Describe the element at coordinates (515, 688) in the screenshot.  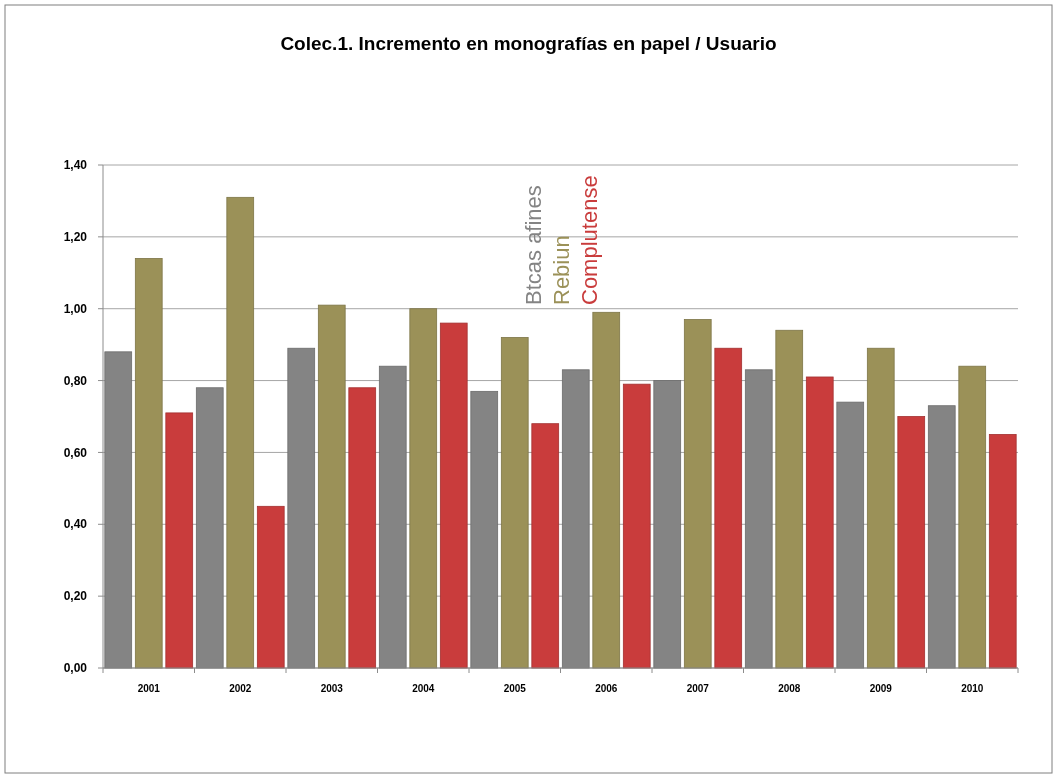
I see `x-tick-label: 2005` at that location.